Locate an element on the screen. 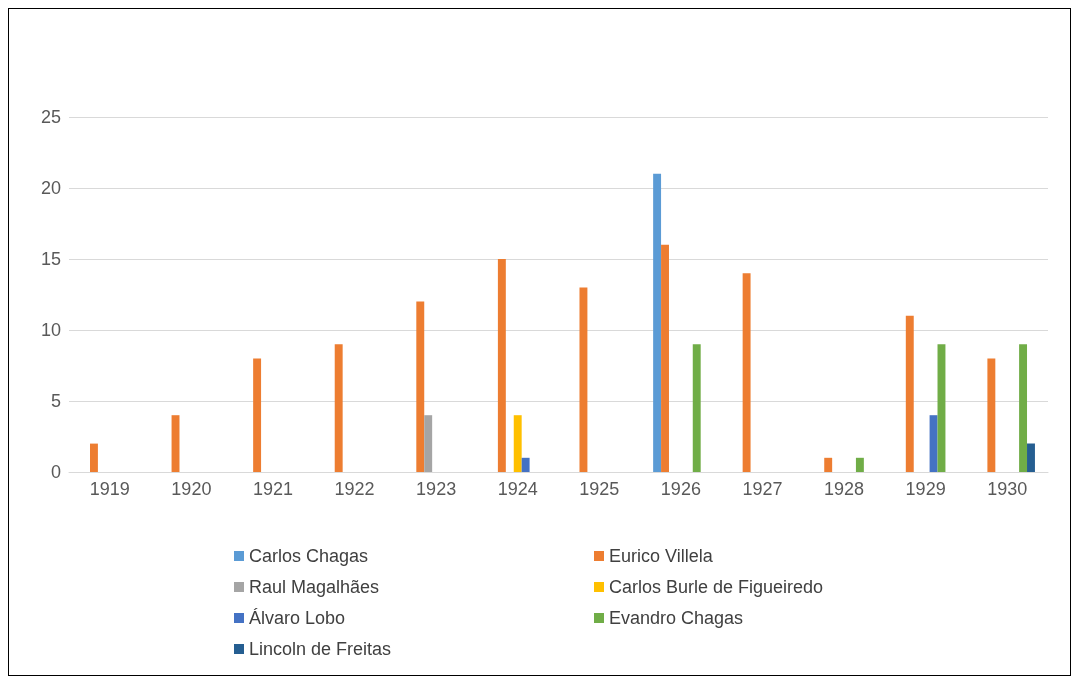  y-tick-label: 15 is located at coordinates (50, 259).